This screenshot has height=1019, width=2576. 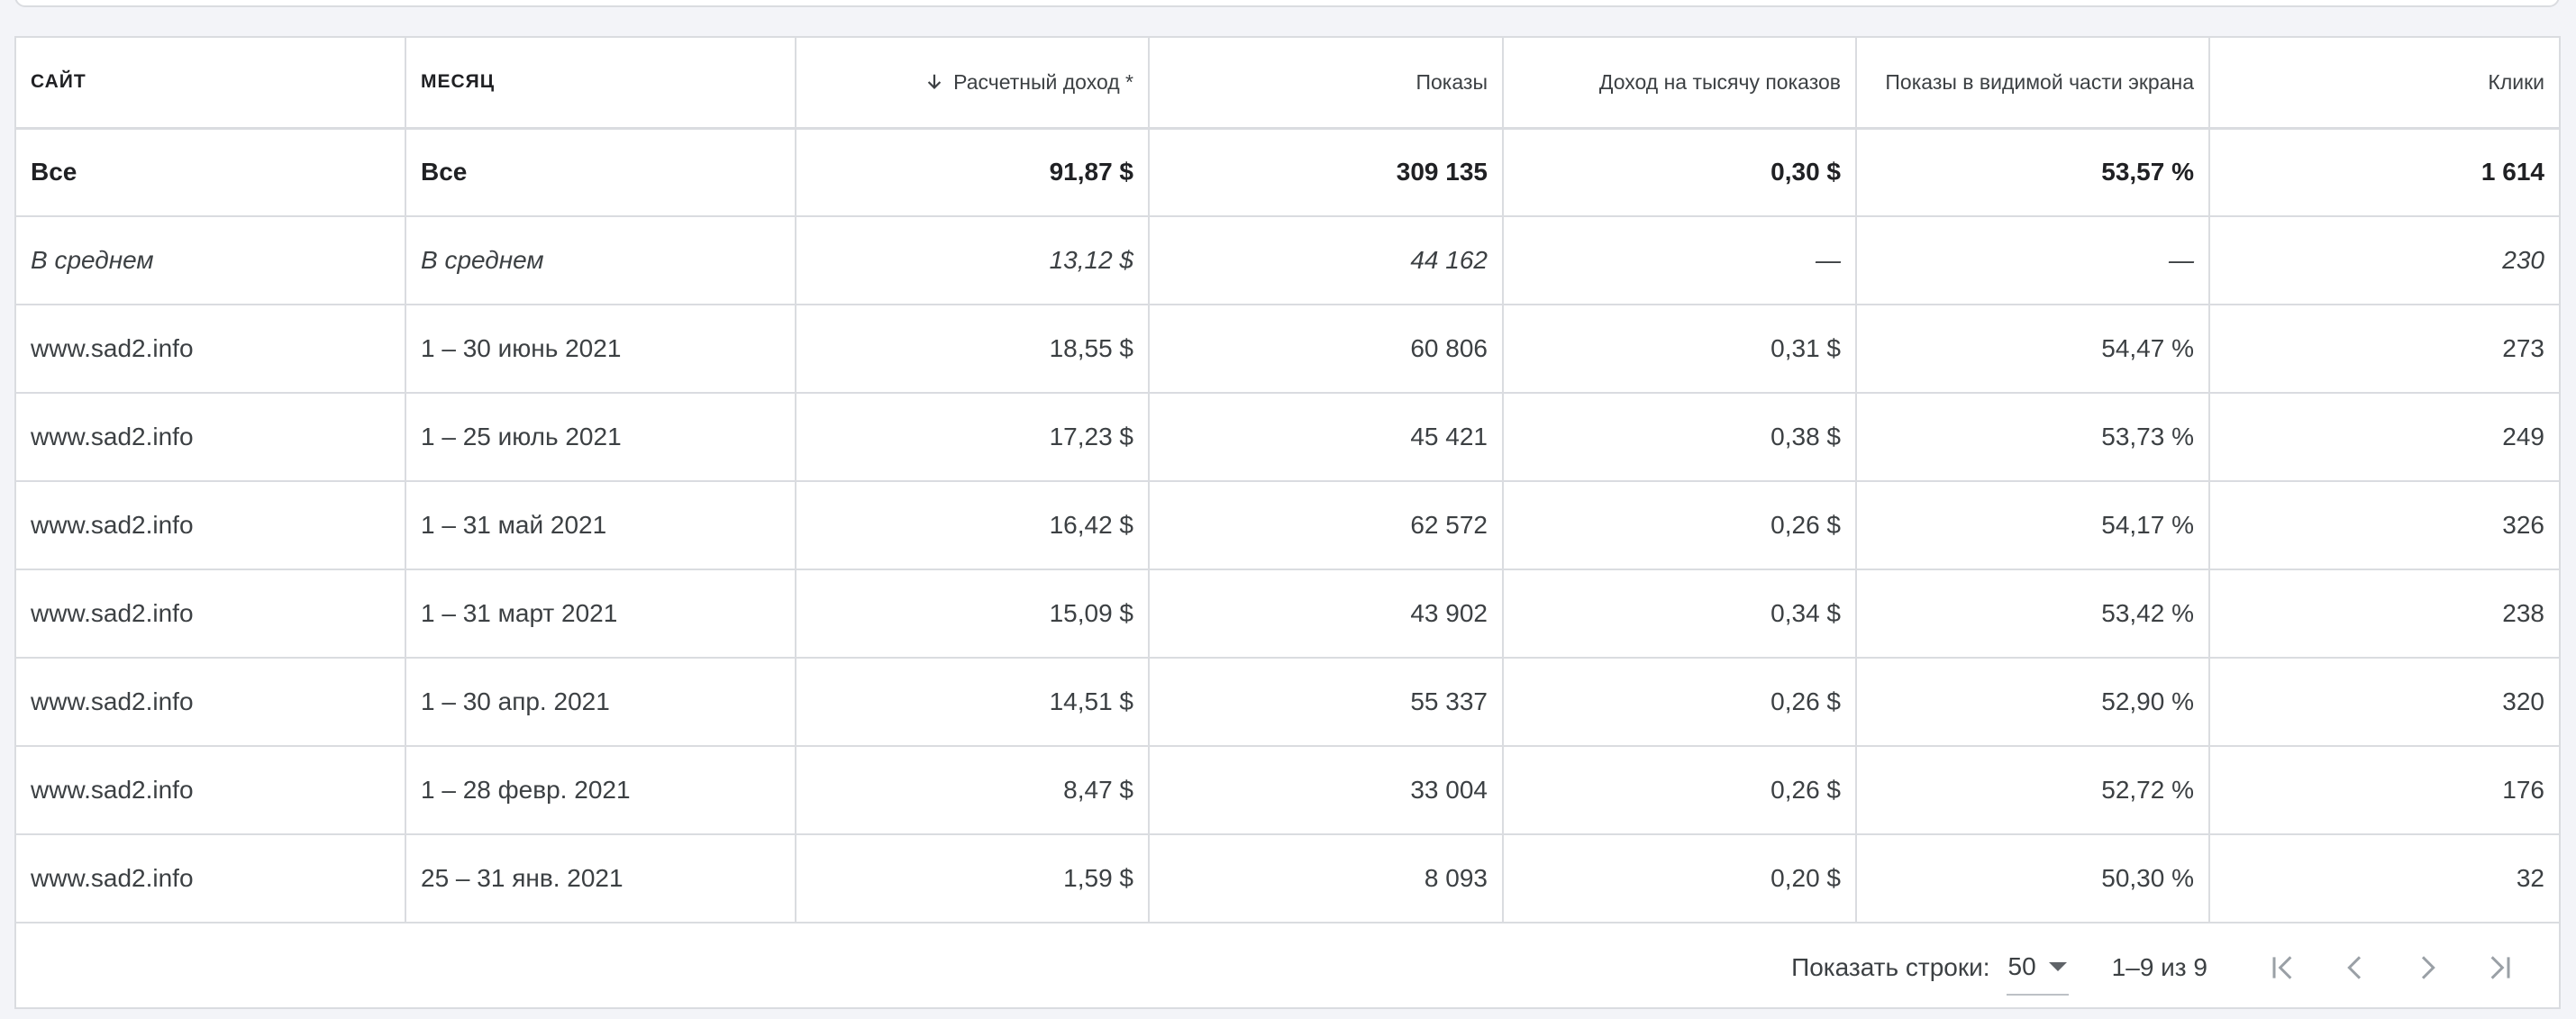 What do you see at coordinates (1287, 967) in the screenshot?
I see `pagination-bar: Показать строки: 50 1–9 из 9` at bounding box center [1287, 967].